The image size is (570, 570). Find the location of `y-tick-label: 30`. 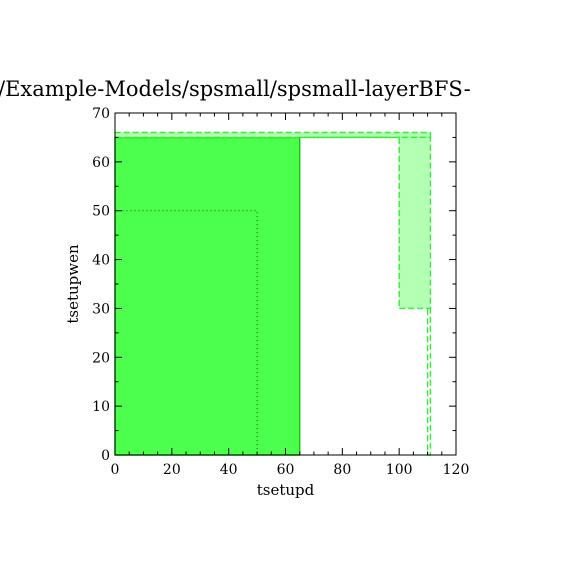

y-tick-label: 30 is located at coordinates (101, 309).